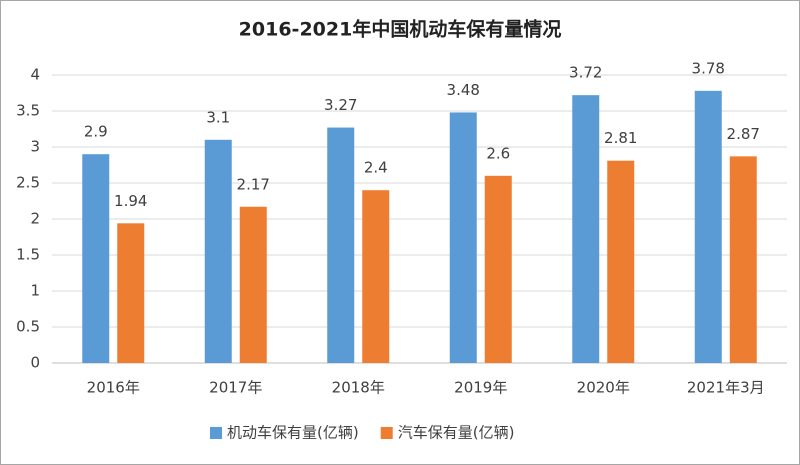 This screenshot has width=800, height=465. Describe the element at coordinates (28, 183) in the screenshot. I see `y-tick-label: 2.5` at that location.